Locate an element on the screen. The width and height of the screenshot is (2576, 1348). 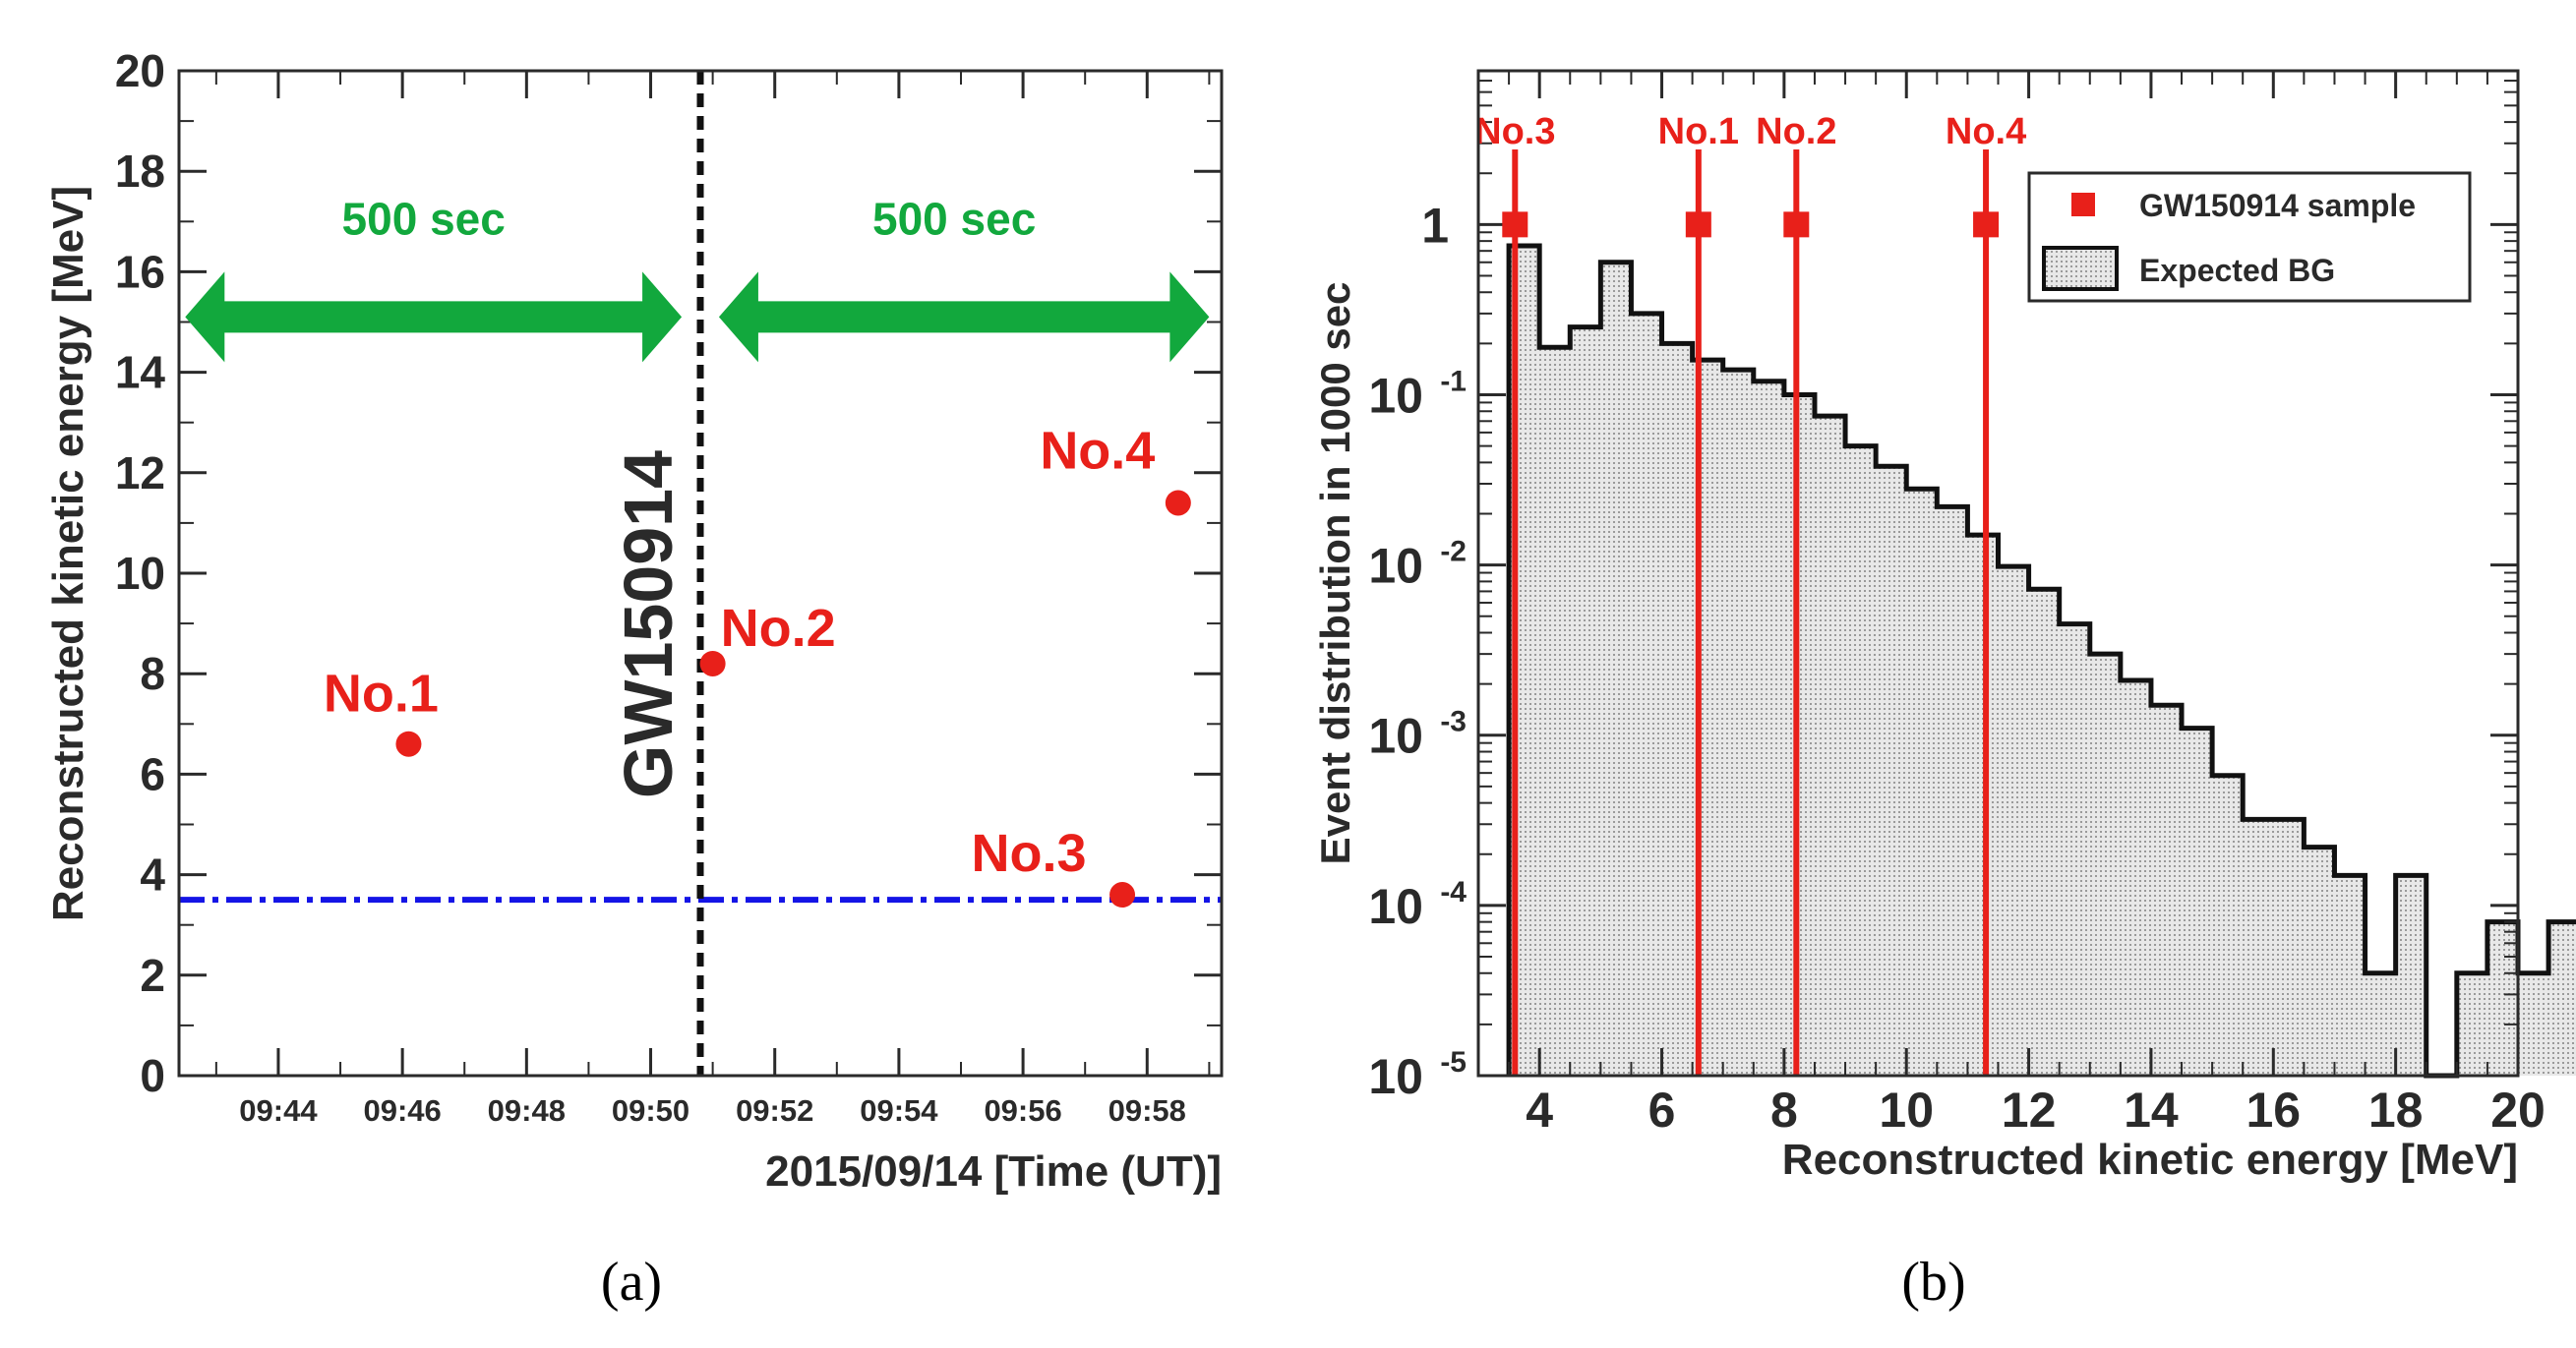
x-tick-label: 09:54 is located at coordinates (899, 1110).